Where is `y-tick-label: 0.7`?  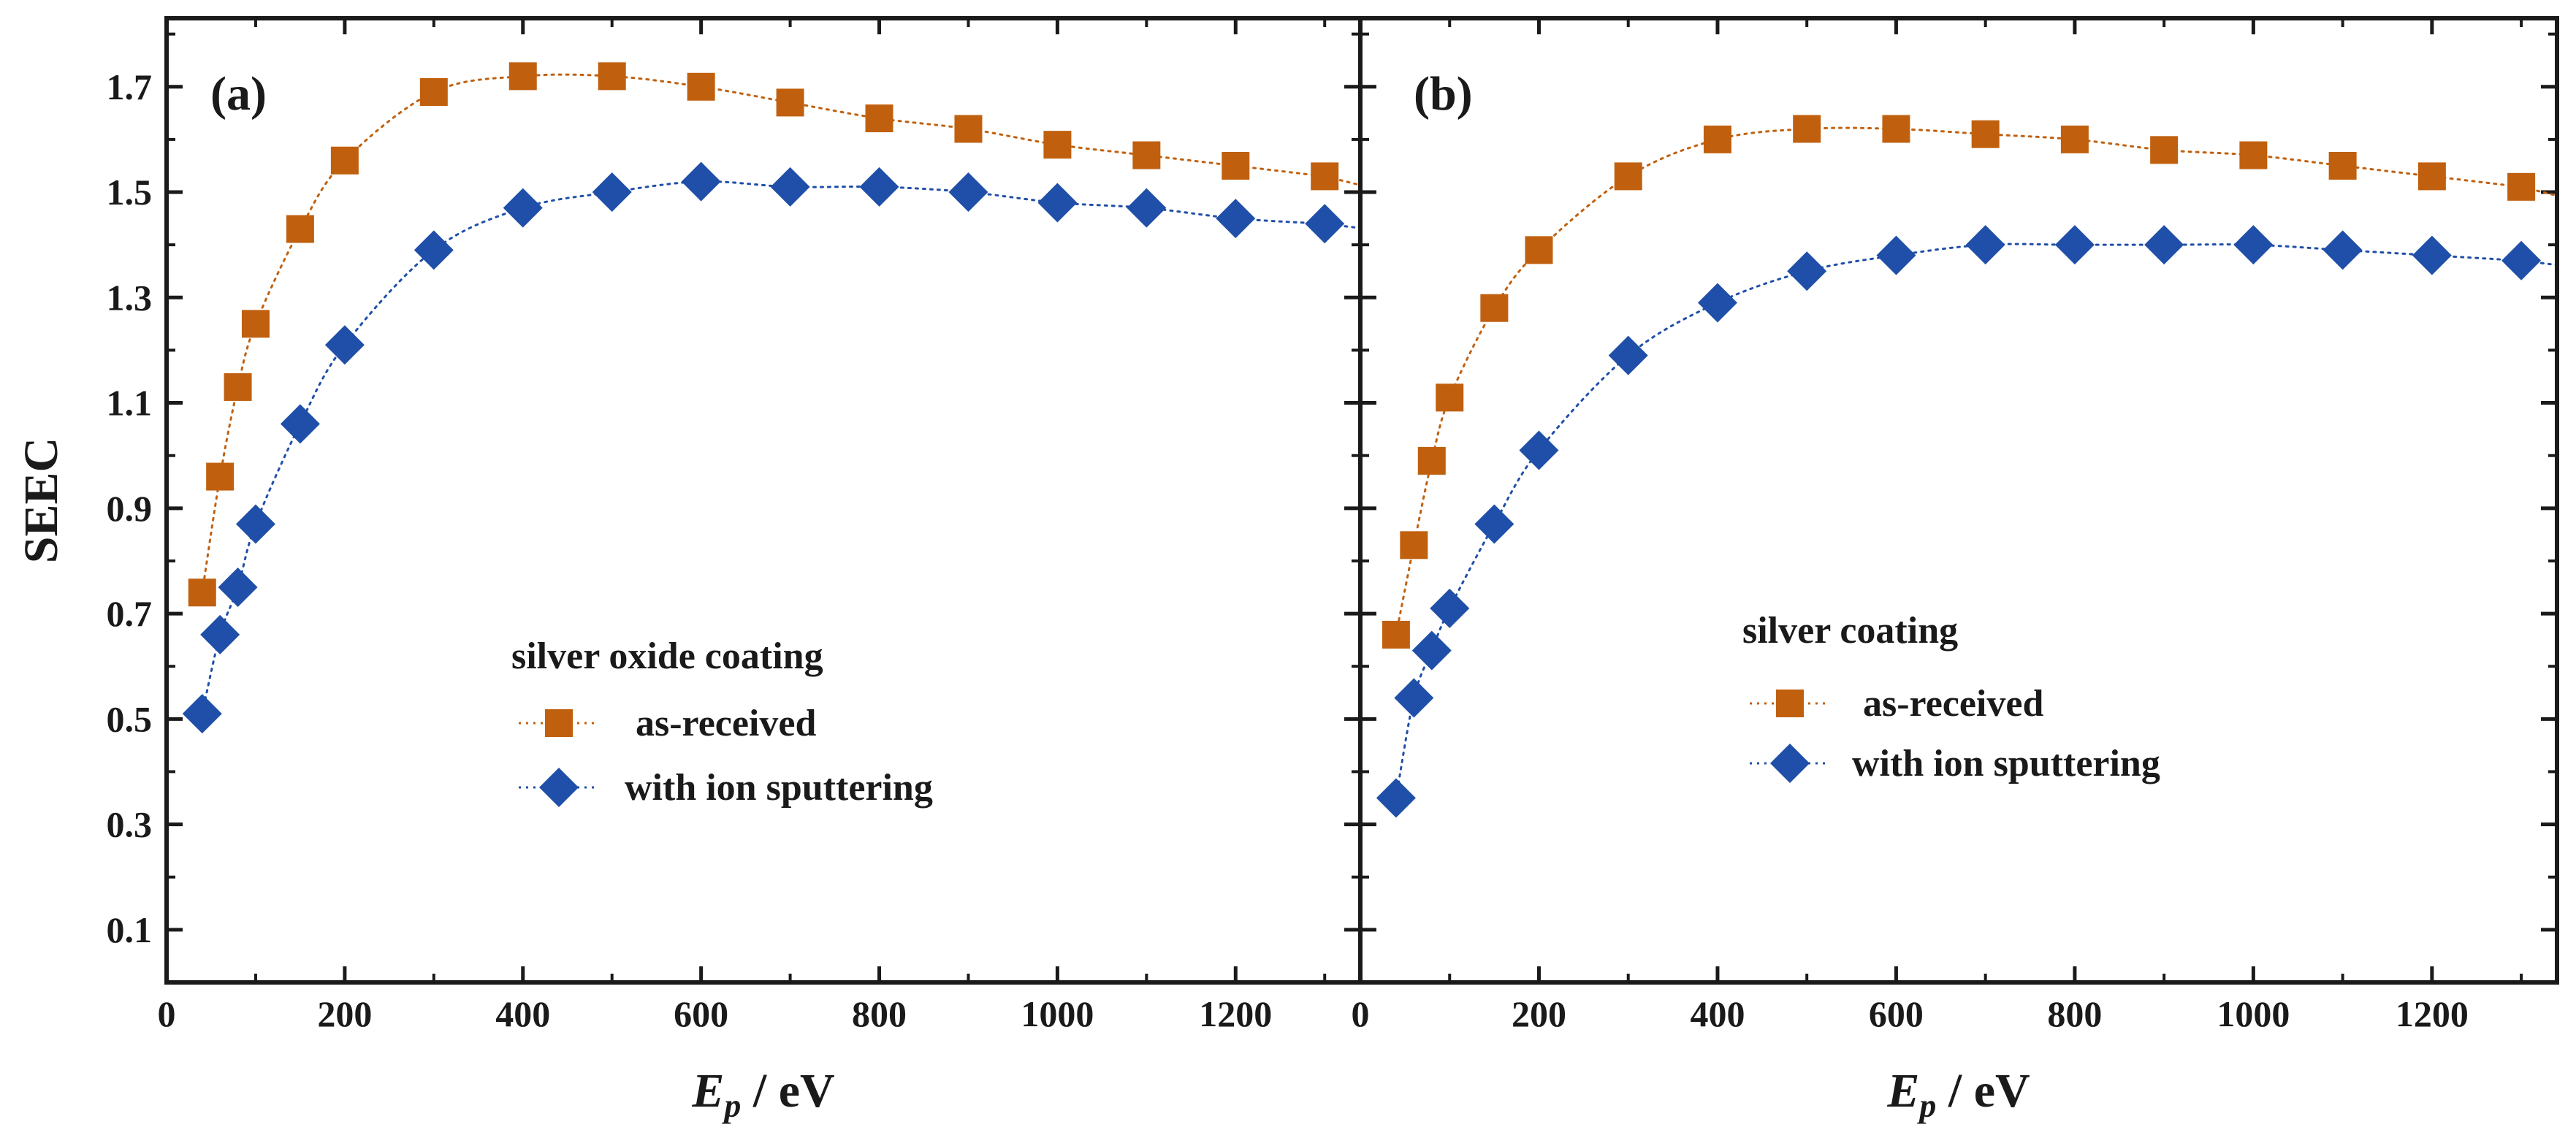 y-tick-label: 0.7 is located at coordinates (130, 613).